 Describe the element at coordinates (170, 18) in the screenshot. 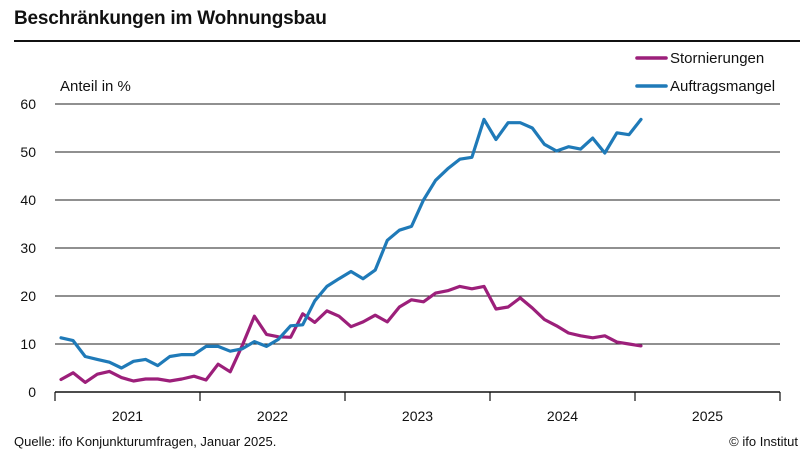

I see `chart-title: Beschränkungen im Wohnungsbau` at that location.